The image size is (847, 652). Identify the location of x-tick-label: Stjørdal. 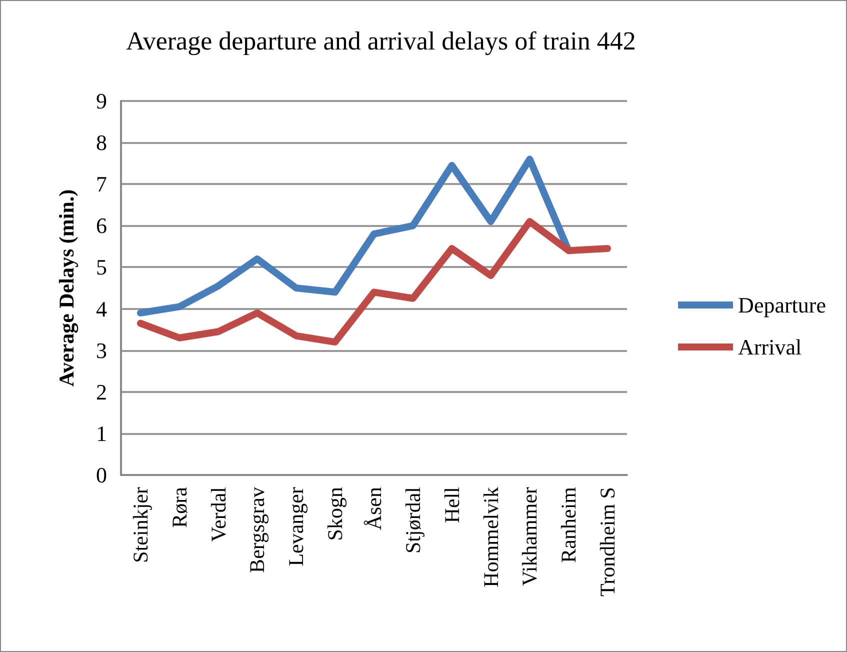
(412, 520).